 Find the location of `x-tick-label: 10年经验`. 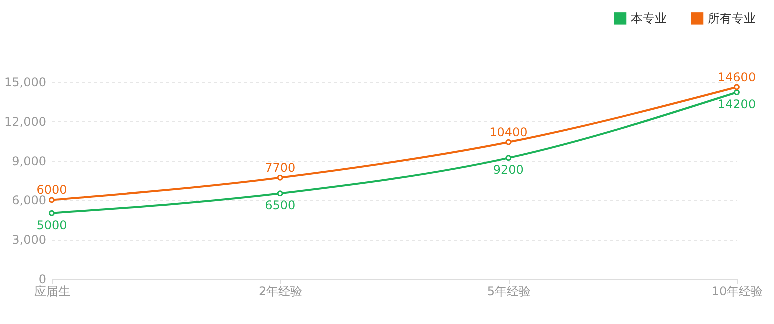

x-tick-label: 10年经验 is located at coordinates (738, 291).